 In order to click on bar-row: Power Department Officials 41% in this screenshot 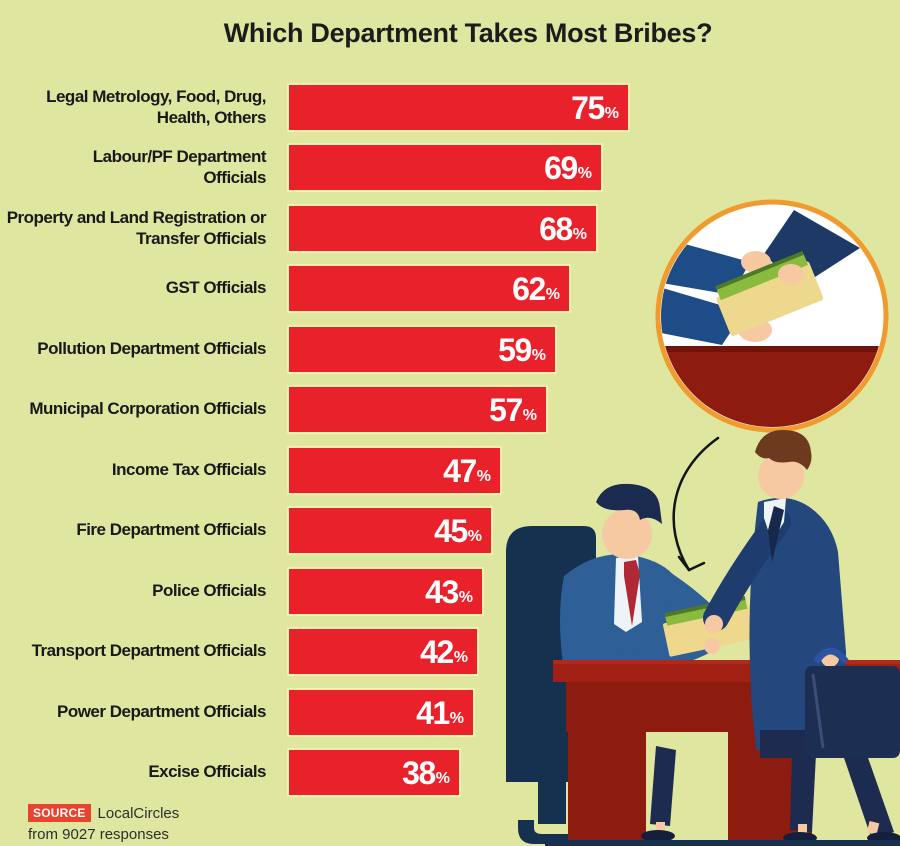, I will do `click(237, 712)`.